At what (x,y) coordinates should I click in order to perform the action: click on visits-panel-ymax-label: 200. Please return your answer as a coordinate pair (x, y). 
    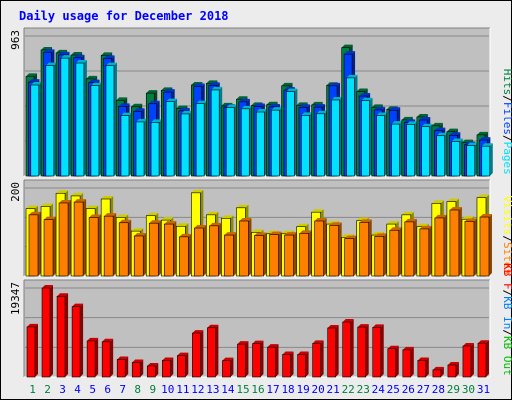
    Looking at the image, I should click on (15, 192).